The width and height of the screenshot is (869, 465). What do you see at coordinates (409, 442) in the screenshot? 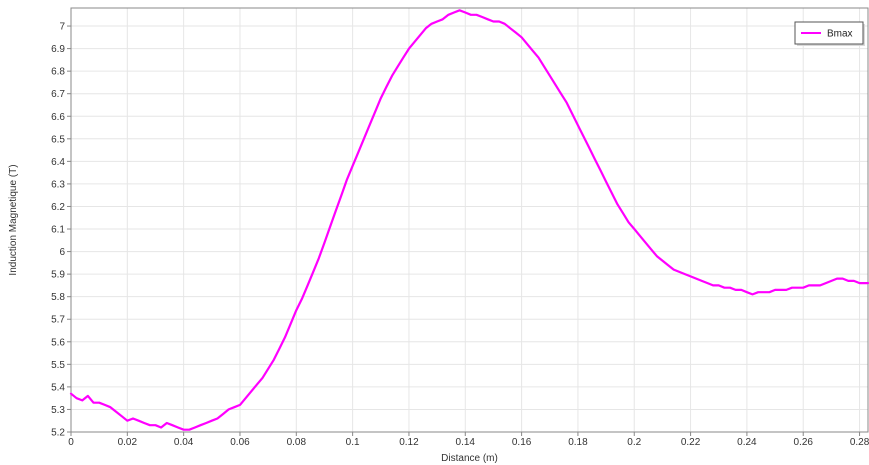
I see `x-tick-label: 0.12` at bounding box center [409, 442].